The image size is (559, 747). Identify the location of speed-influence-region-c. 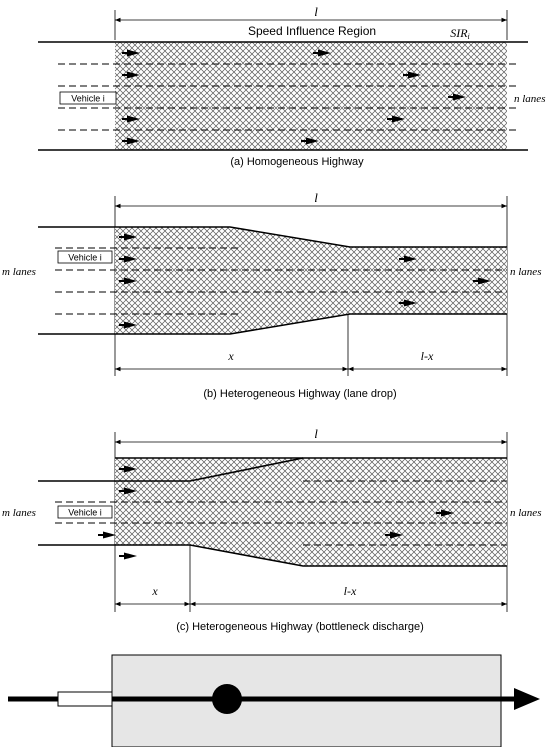
(311, 512).